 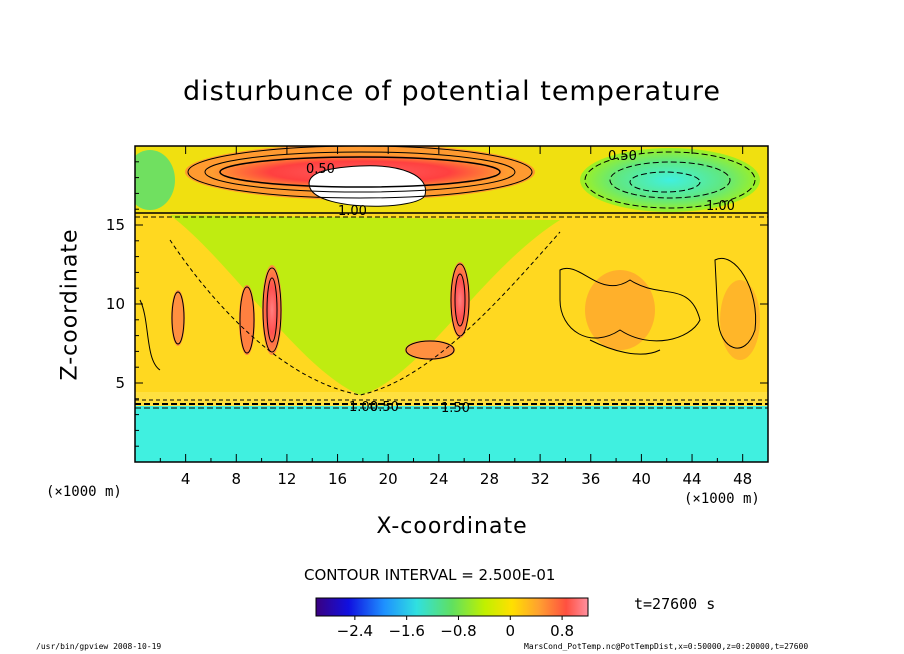 I want to click on colorbar-tick-label: 0, so click(x=511, y=631).